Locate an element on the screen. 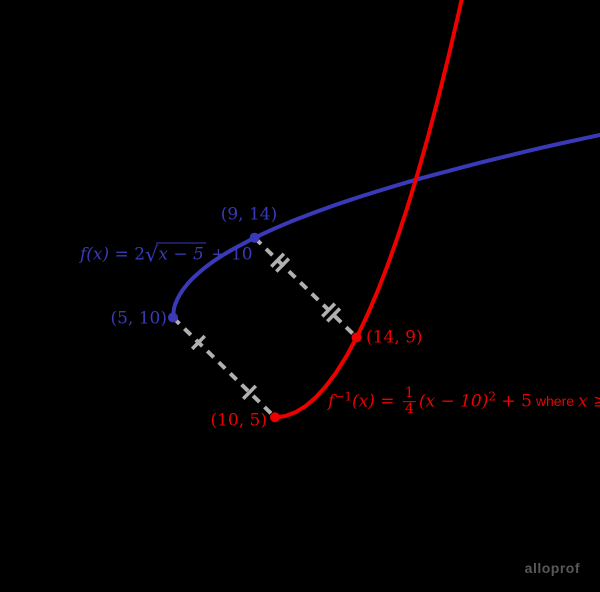 Image resolution: width=600 pixels, height=592 pixels. finv-body-exponent: 2 is located at coordinates (492, 396).